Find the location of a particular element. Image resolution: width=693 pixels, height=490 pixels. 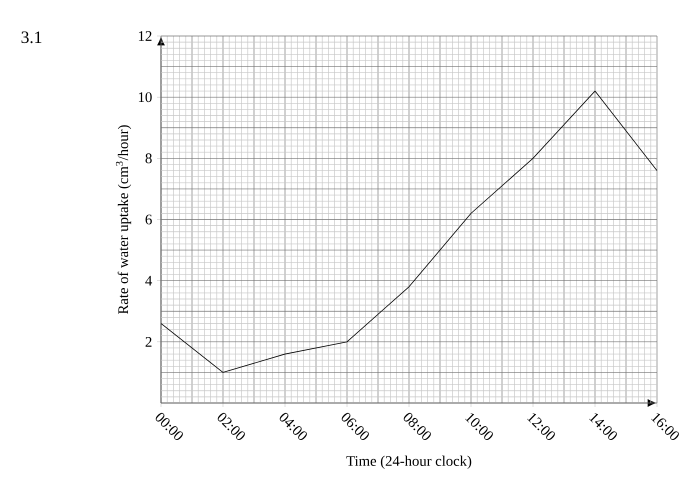

y-axis-title: Rate of water uptake (cm$^{3}$/hour) is located at coordinates (124, 219).